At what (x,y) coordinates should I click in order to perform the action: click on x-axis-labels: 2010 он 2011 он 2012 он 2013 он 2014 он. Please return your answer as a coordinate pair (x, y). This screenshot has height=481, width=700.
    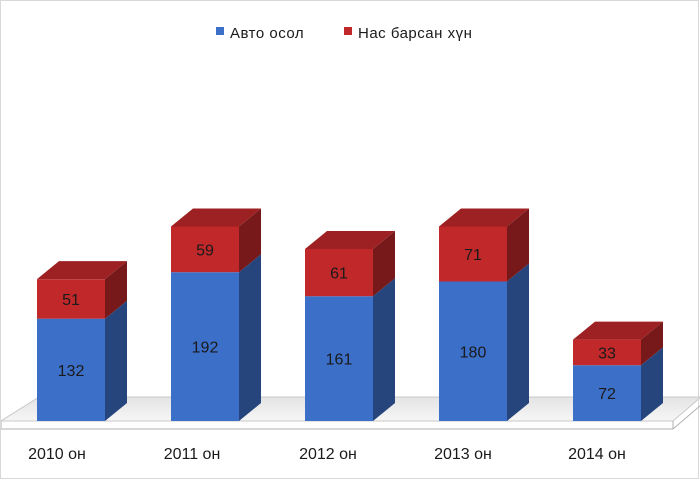
    Looking at the image, I should click on (327, 454).